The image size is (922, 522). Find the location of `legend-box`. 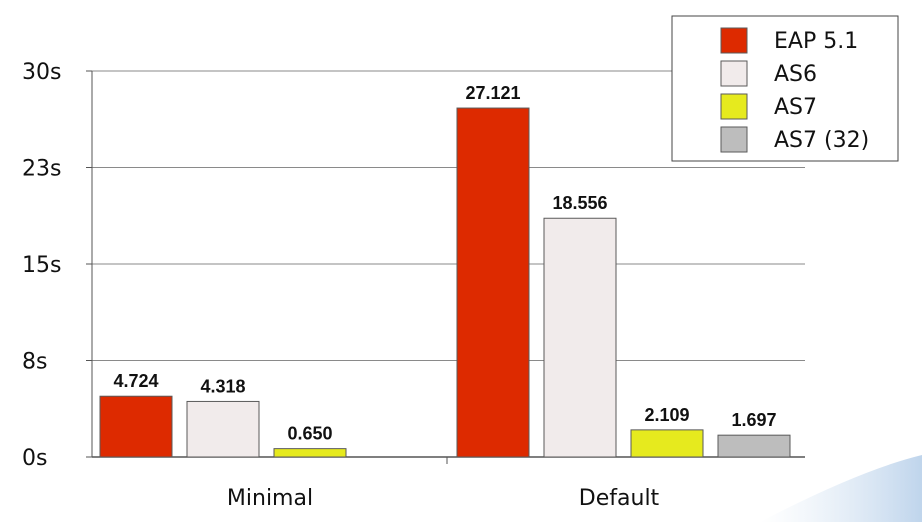

legend-box is located at coordinates (785, 88).